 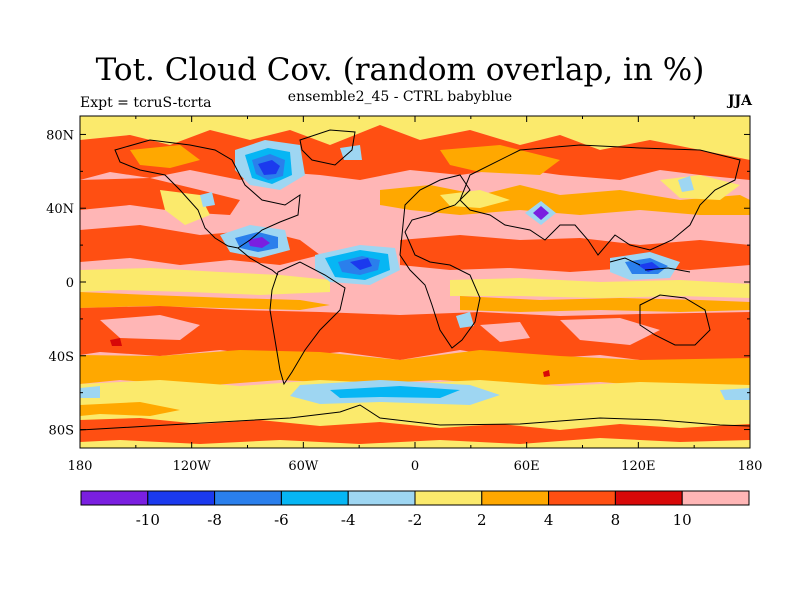 I want to click on latitude-axis-left: 80N 40N 0 40S 80S, so click(x=66, y=283).